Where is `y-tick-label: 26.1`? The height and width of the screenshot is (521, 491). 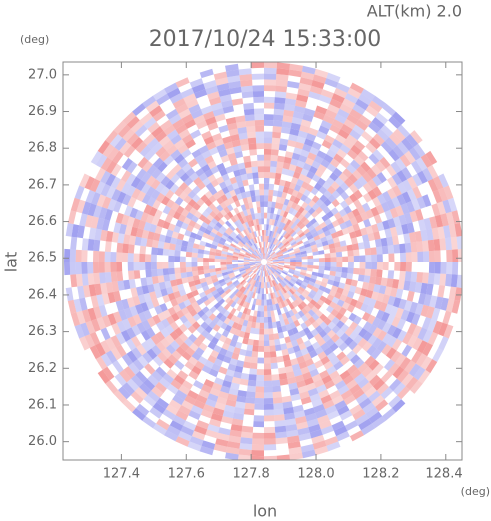
y-tick-label: 26.1 is located at coordinates (42, 404).